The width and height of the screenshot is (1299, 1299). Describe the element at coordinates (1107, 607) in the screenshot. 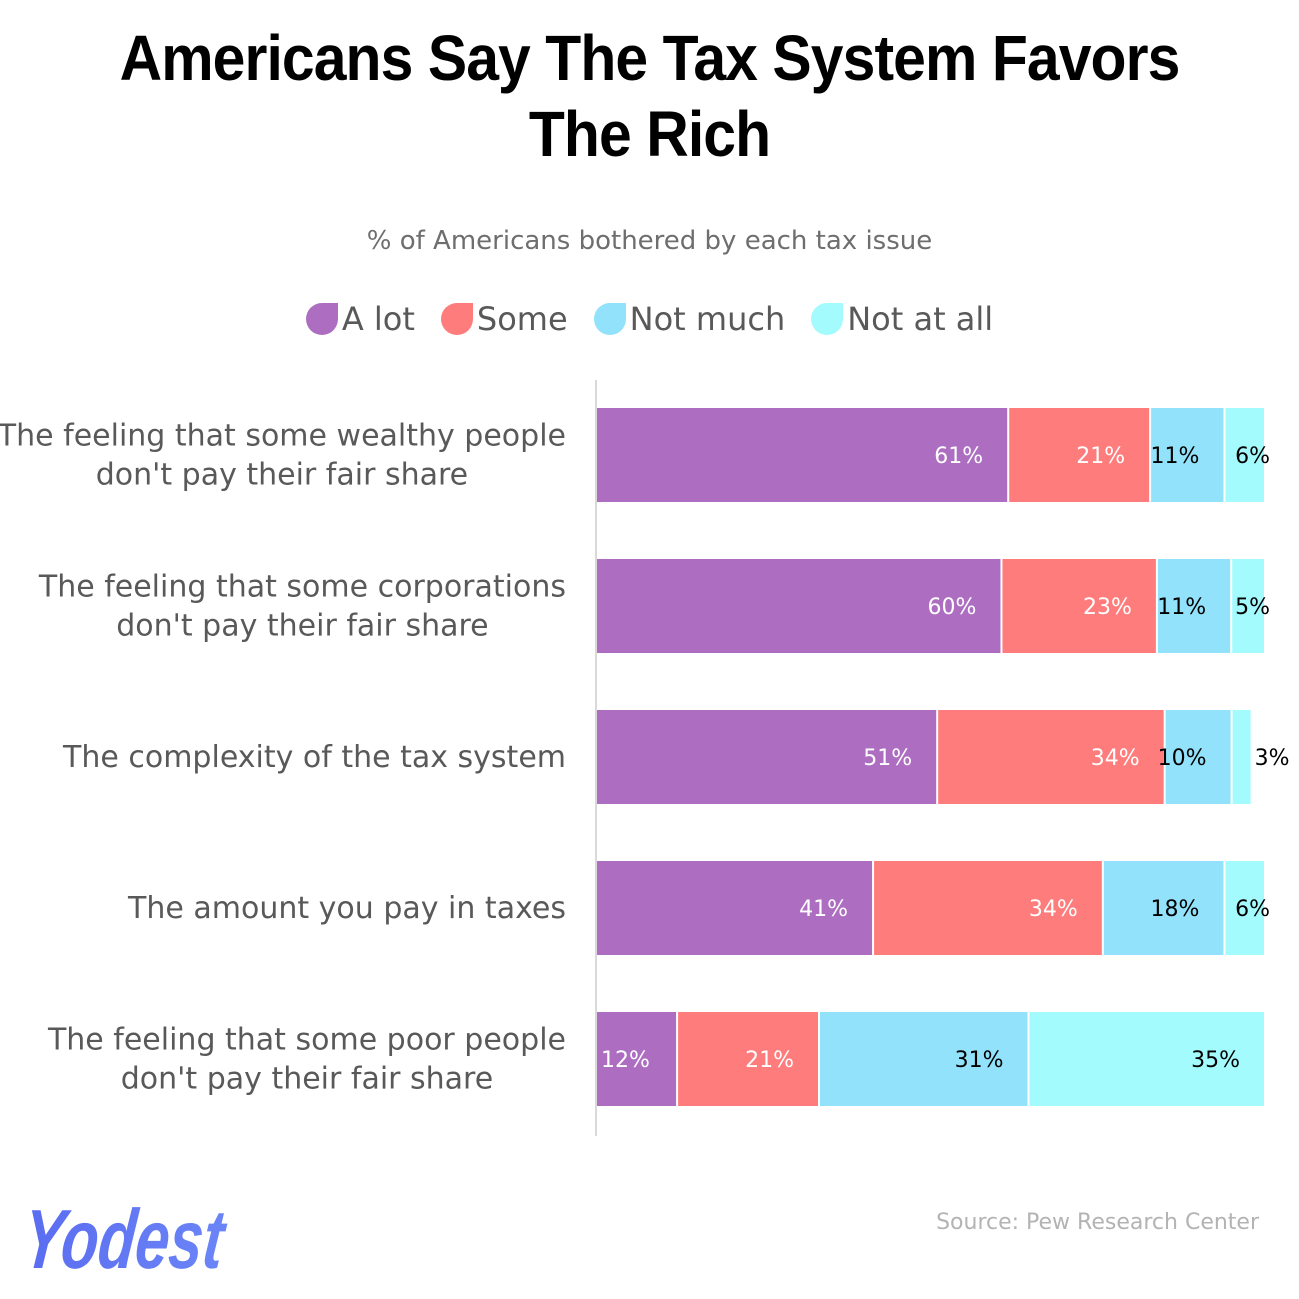

I see `data-label: 23%` at that location.